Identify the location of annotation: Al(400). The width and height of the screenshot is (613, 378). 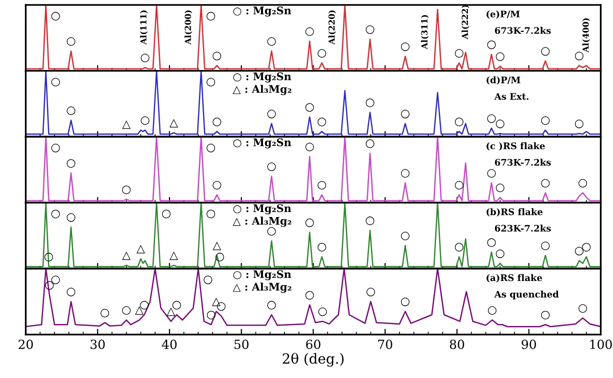
(586, 35).